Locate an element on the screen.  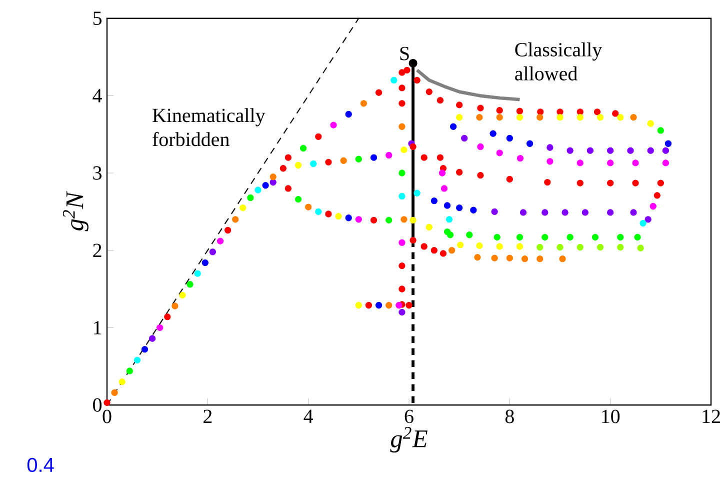
x-tick-label: 8 is located at coordinates (509, 417).